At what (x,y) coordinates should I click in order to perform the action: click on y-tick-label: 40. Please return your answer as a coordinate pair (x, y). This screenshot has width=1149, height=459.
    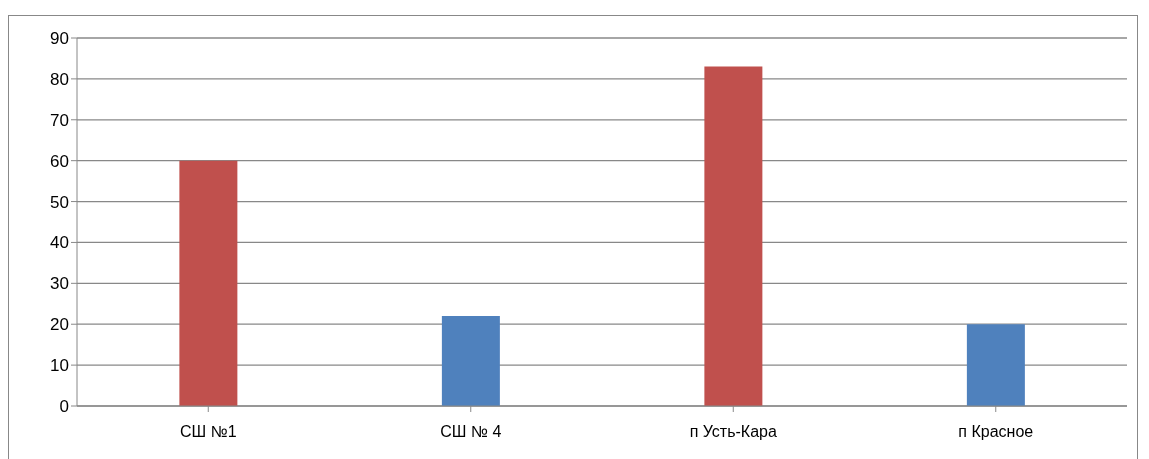
    Looking at the image, I should click on (59, 243).